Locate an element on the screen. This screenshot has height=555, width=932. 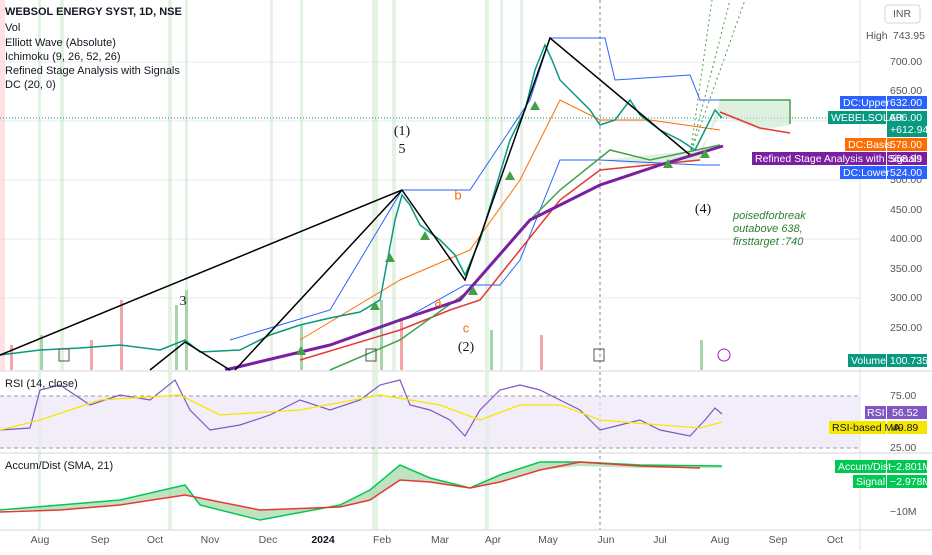
target-lines is located at coordinates (717, 78).